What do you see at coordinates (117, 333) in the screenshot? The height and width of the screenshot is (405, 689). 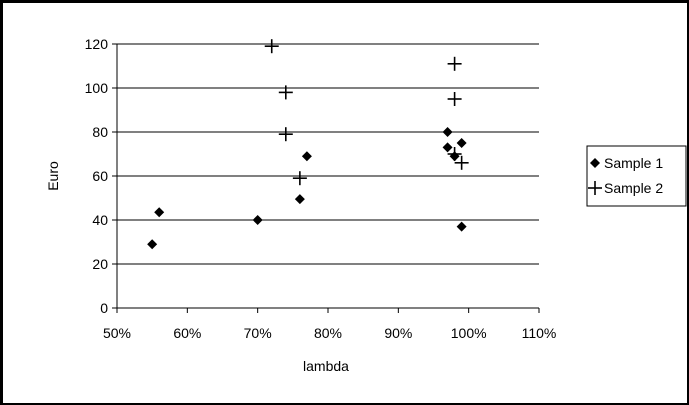 I see `x-tick-label: 50%` at bounding box center [117, 333].